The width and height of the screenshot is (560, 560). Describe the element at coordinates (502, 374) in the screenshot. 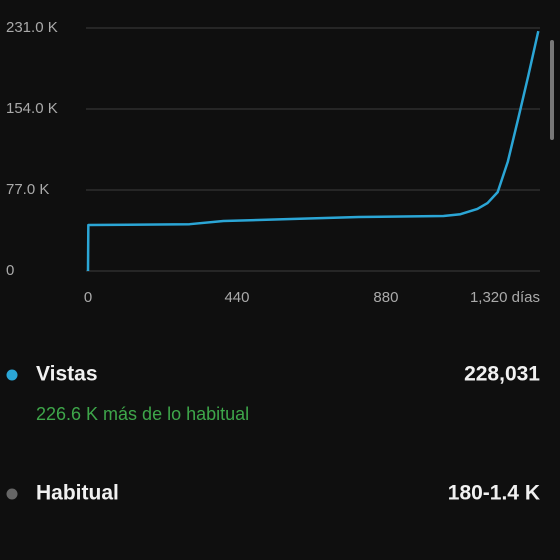

I see `row-value: 228,031` at that location.